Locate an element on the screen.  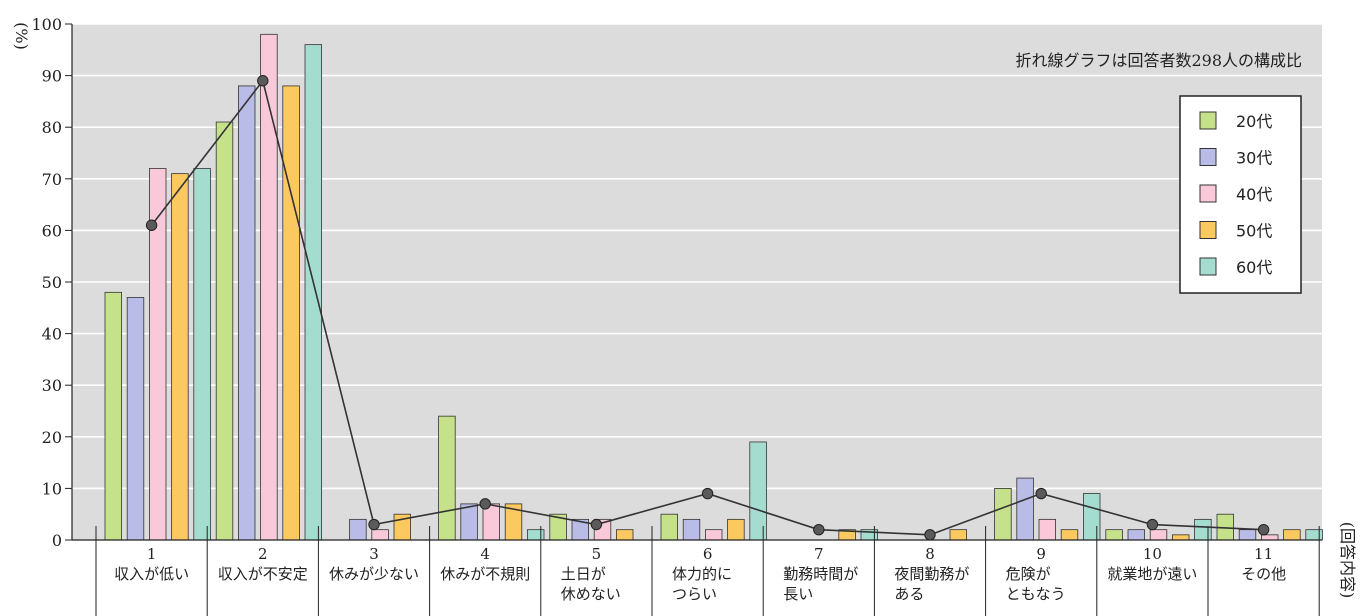
y-tick-label: 10 is located at coordinates (52, 488).